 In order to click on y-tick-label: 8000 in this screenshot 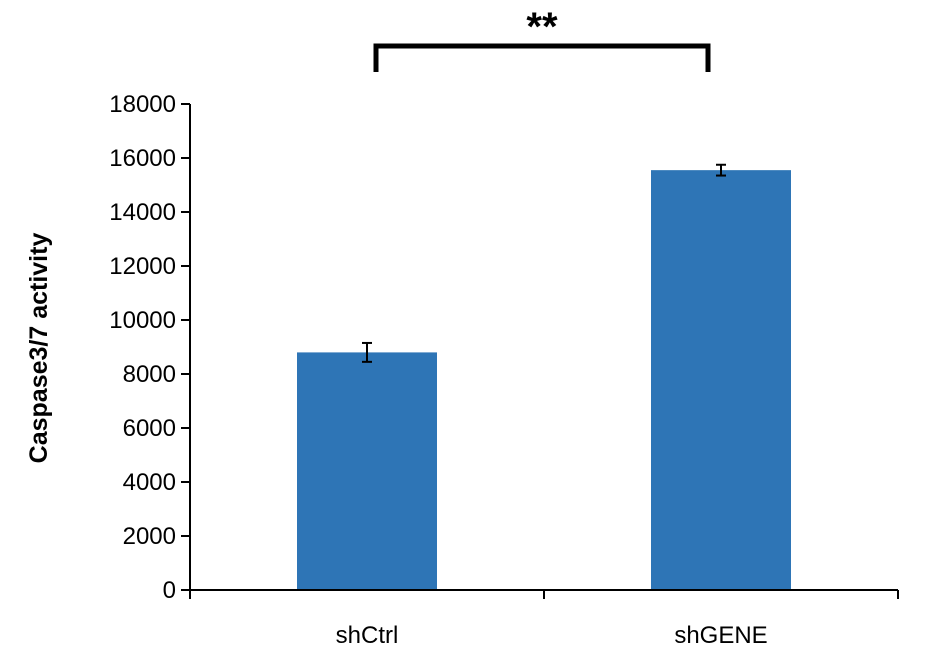, I will do `click(149, 374)`.